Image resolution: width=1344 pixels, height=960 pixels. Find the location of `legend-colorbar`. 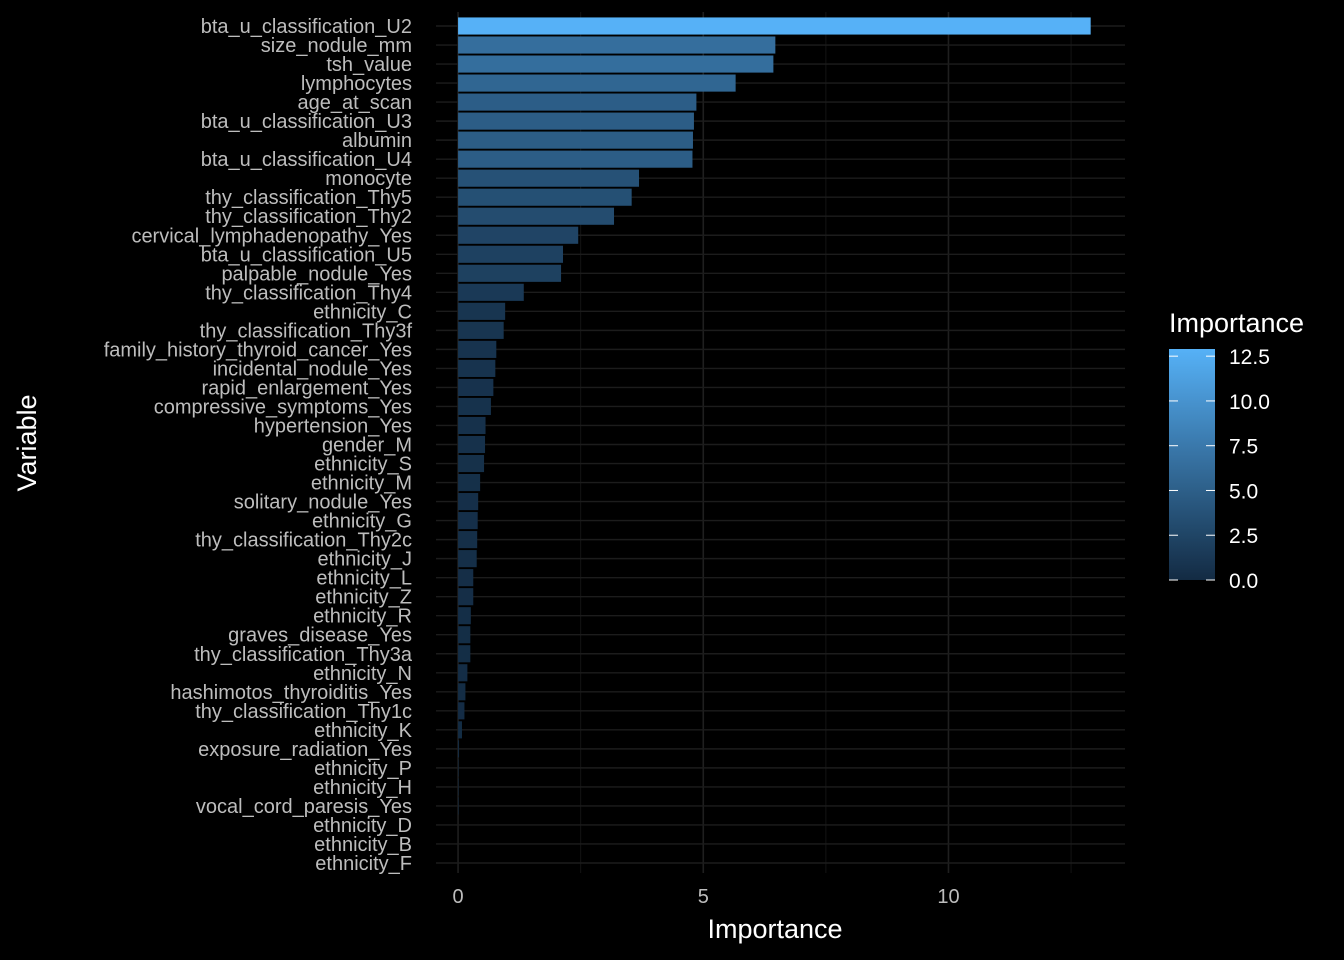

legend-colorbar is located at coordinates (1192, 464).